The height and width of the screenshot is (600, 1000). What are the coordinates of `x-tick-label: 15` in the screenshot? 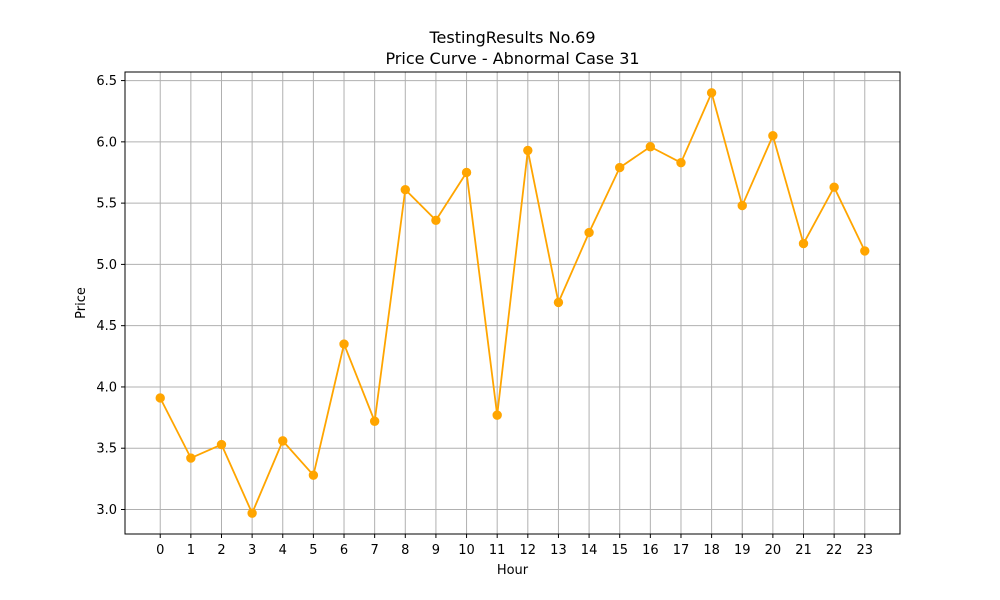 It's located at (619, 550).